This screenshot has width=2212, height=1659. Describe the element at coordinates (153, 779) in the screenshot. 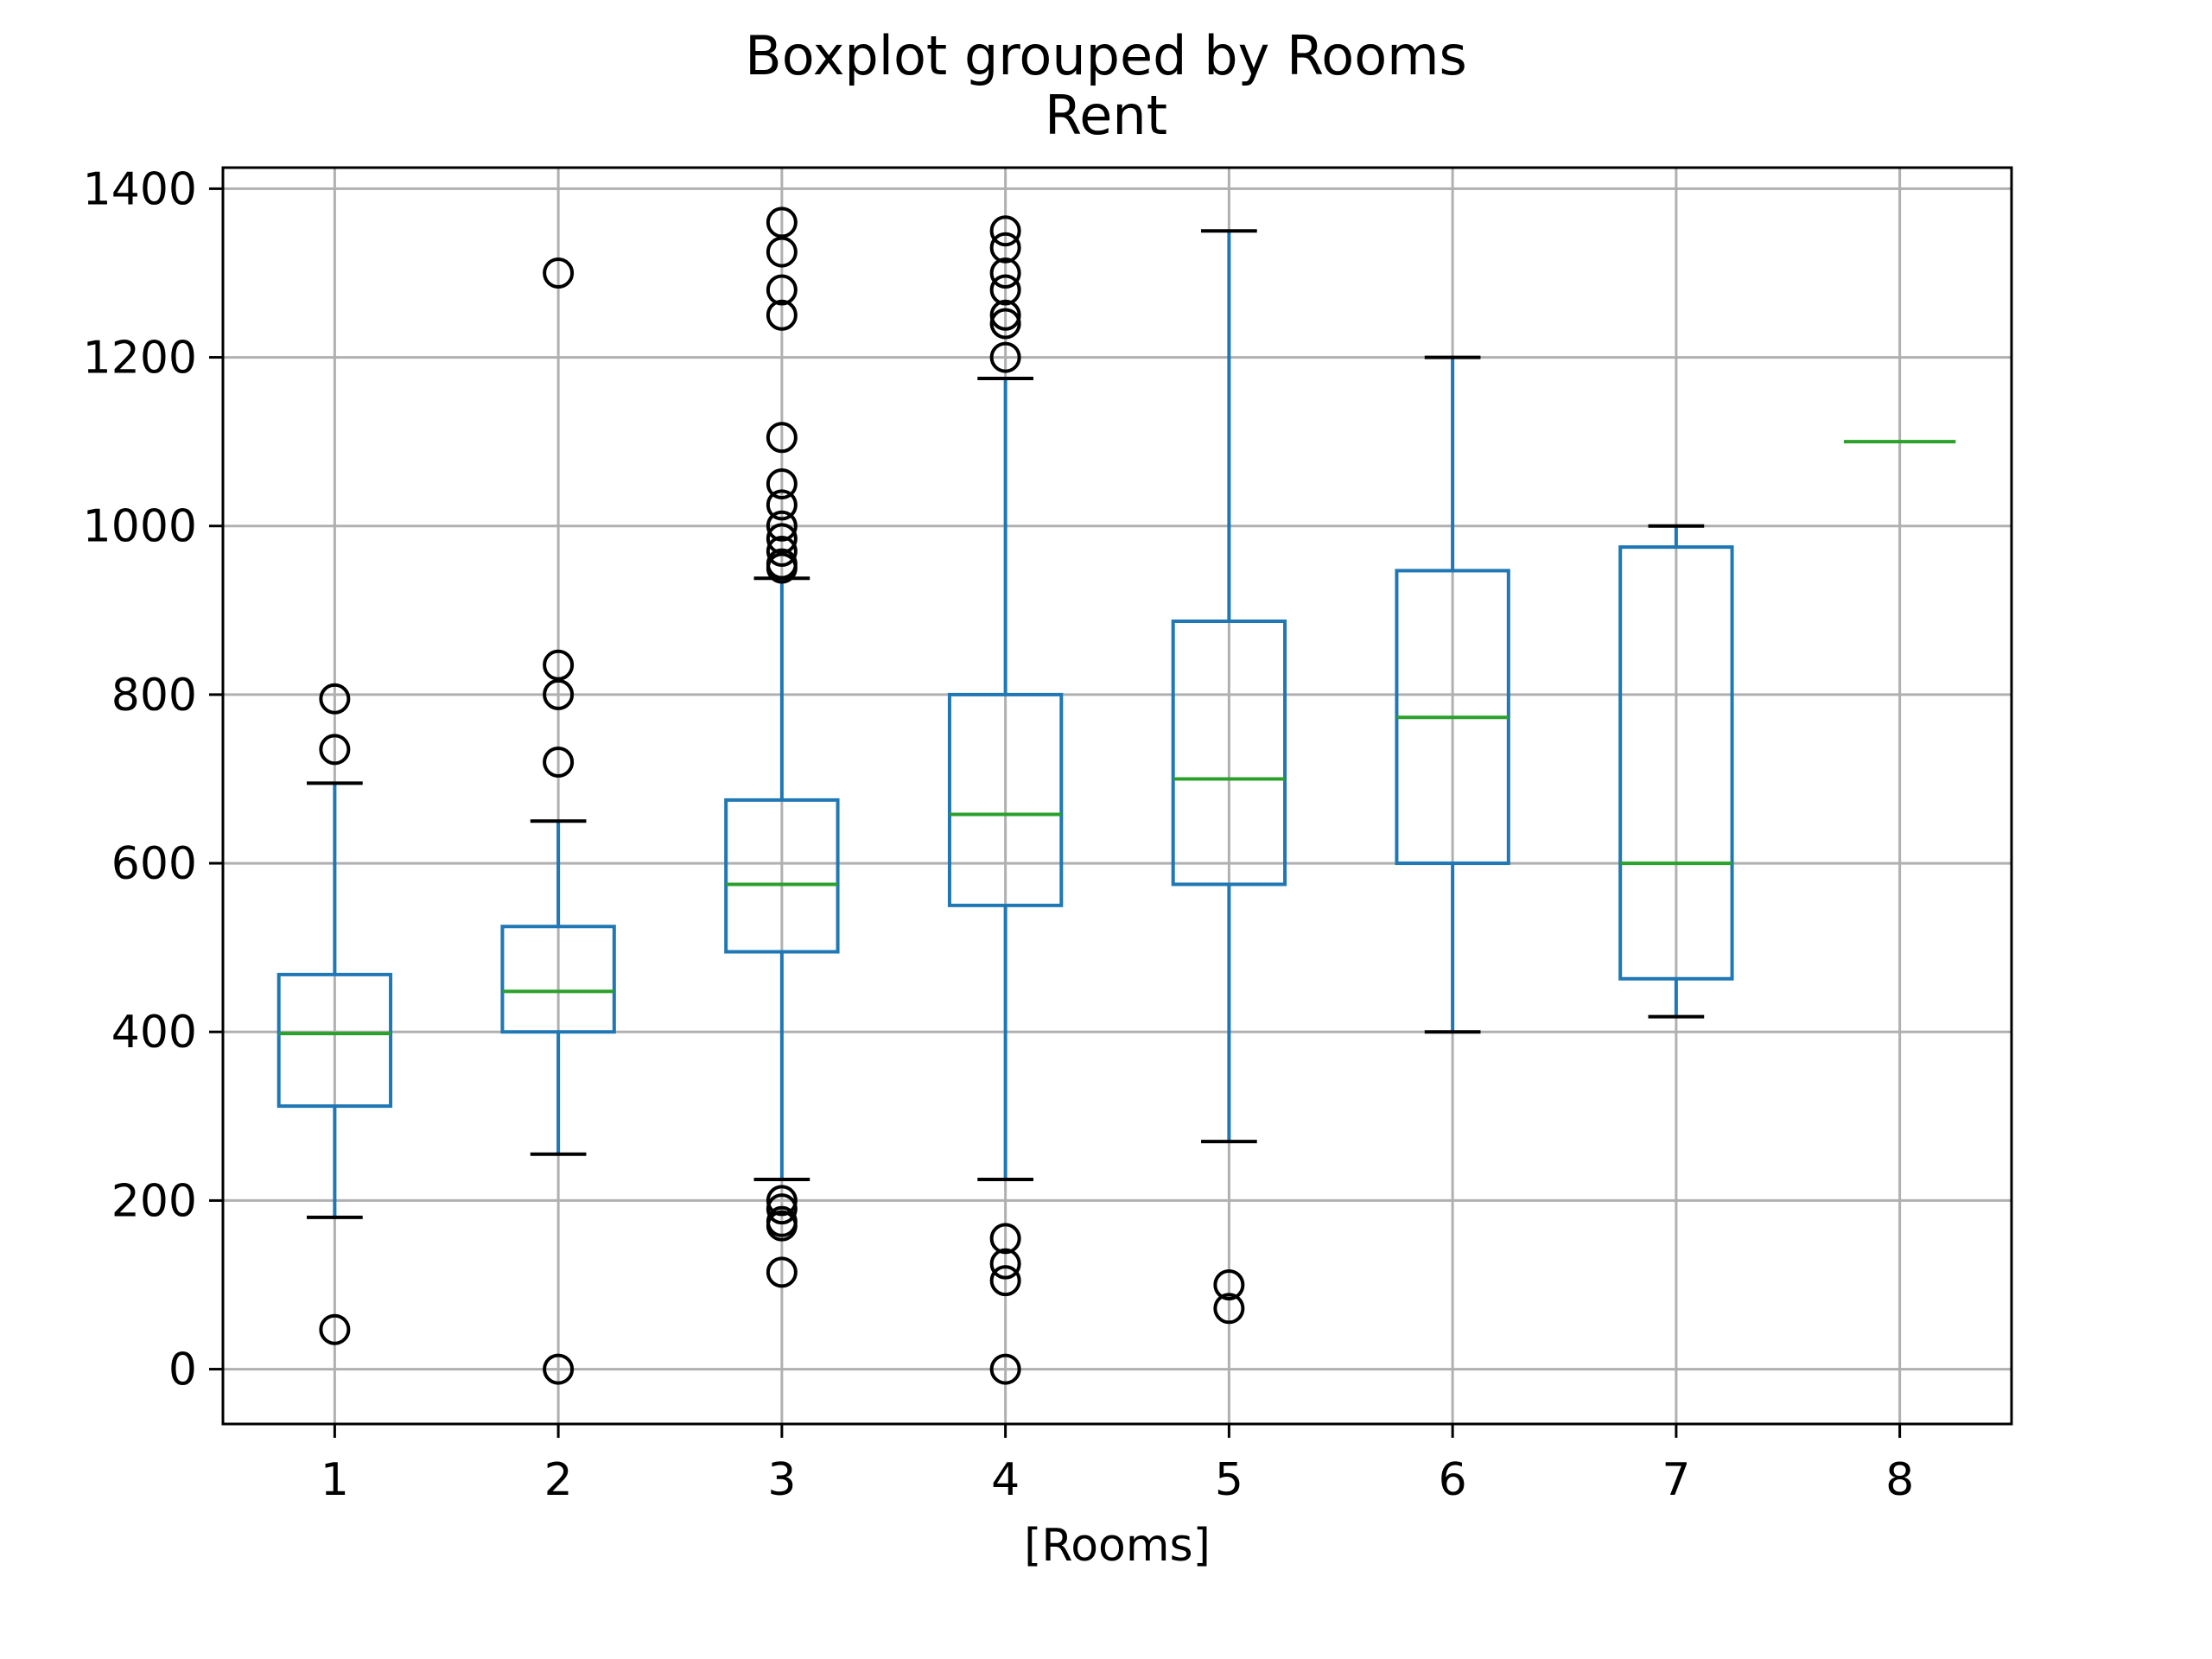

I see `y-axis: 0 200 400 600 800 1000 1200 1400` at that location.